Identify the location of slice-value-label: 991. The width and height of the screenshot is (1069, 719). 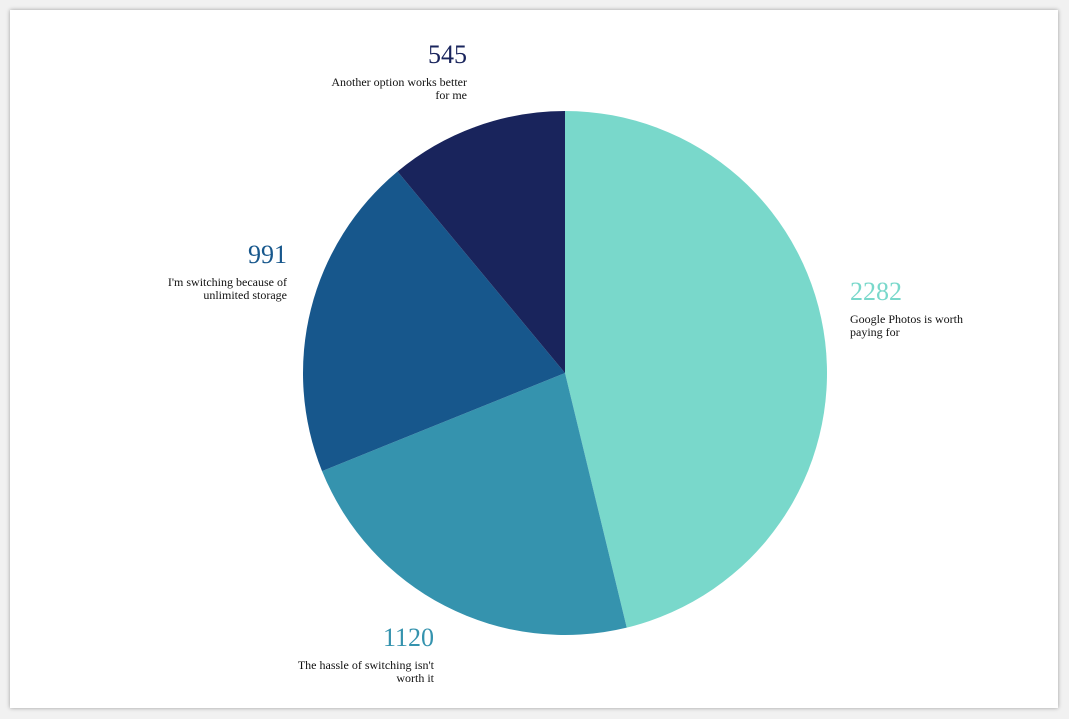
(267, 254).